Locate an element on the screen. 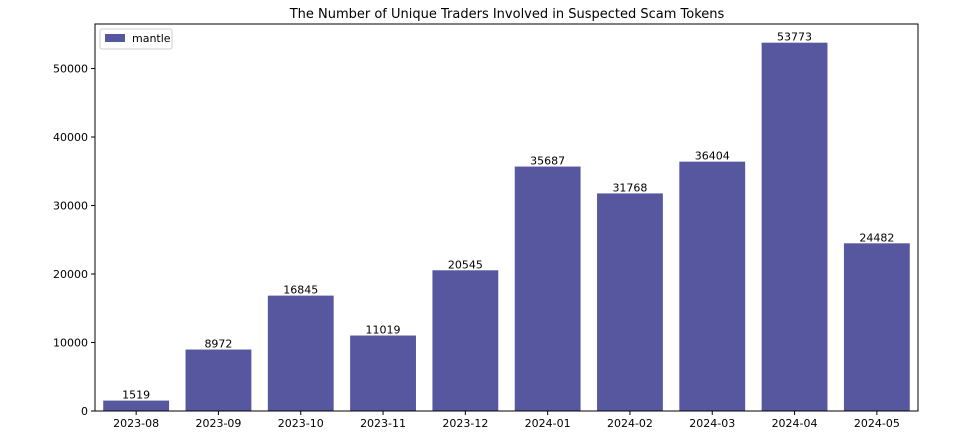 This screenshot has width=965, height=447. y-tick-label-0: 0 is located at coordinates (84, 411).